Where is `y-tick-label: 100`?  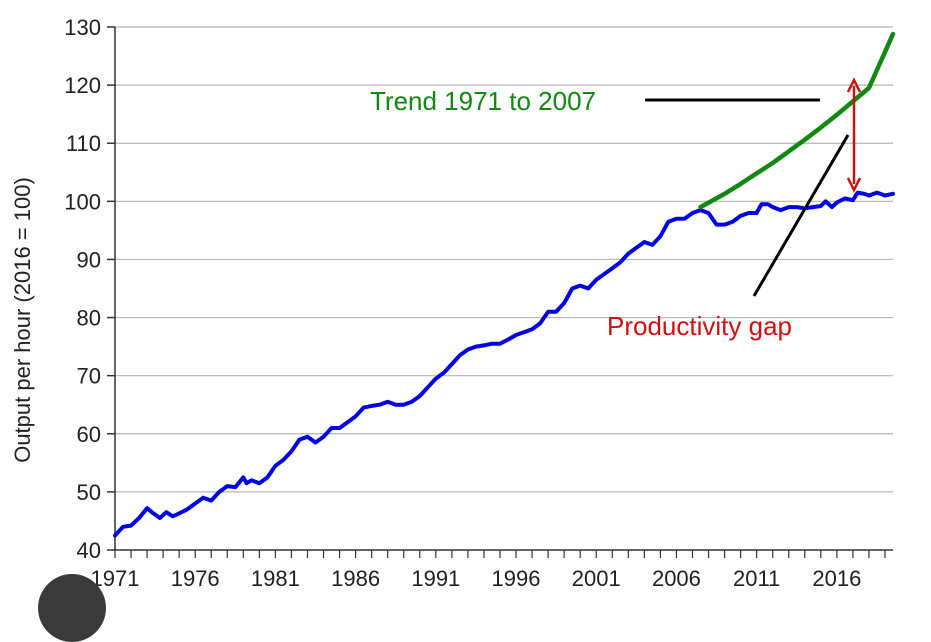
y-tick-label: 100 is located at coordinates (82, 201).